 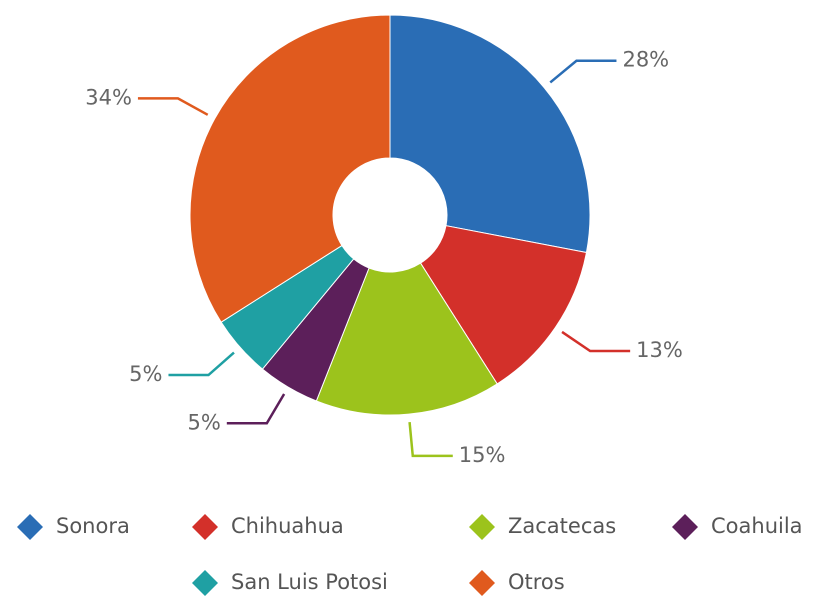 I want to click on legend-label: Zacatecas, so click(x=562, y=526).